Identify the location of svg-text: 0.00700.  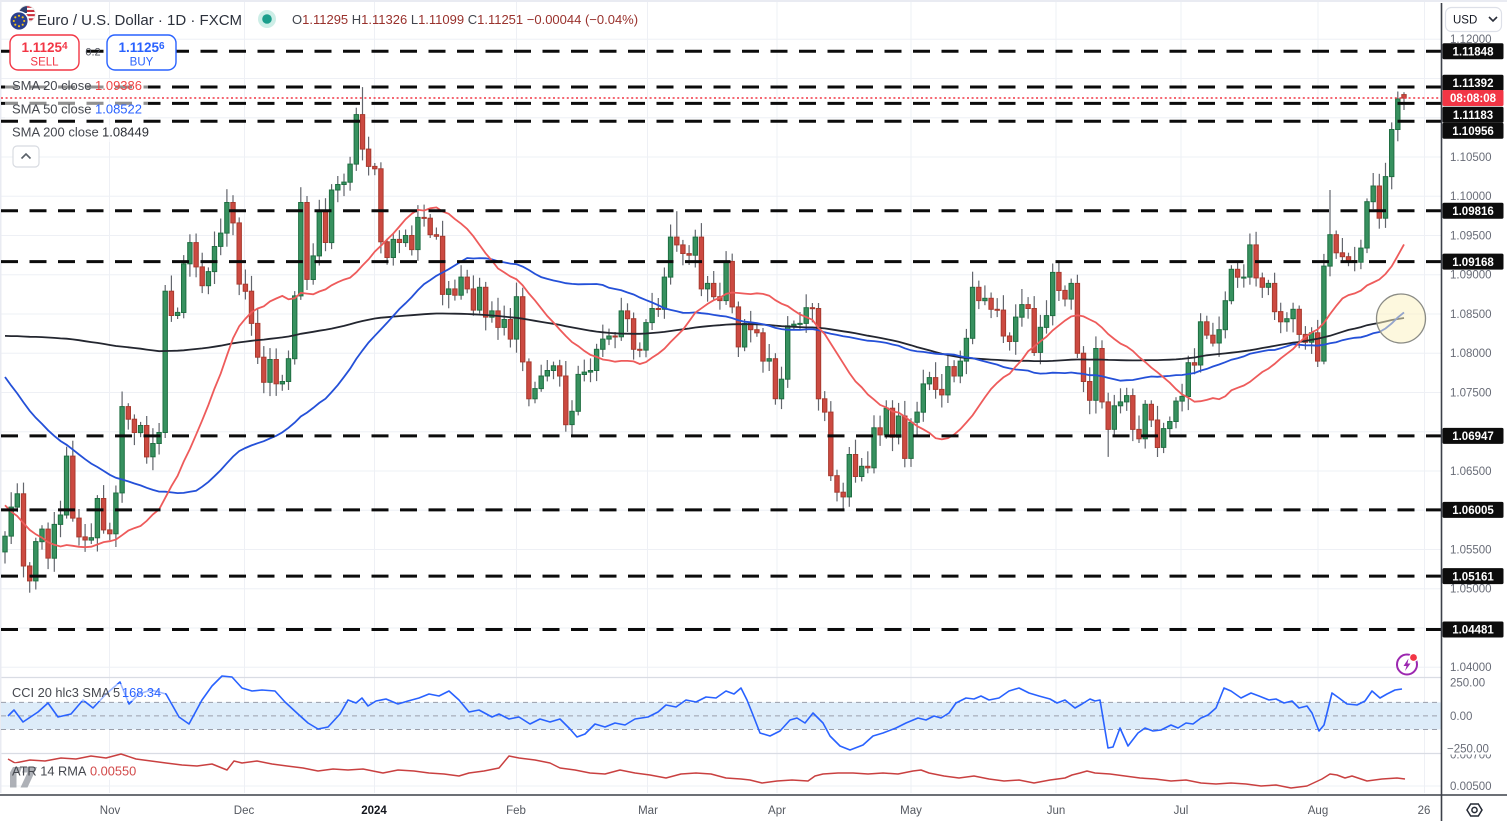
(1471, 756).